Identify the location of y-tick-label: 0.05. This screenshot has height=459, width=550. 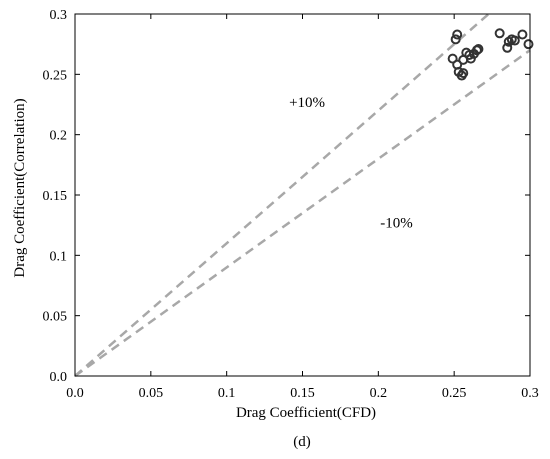
(55, 317).